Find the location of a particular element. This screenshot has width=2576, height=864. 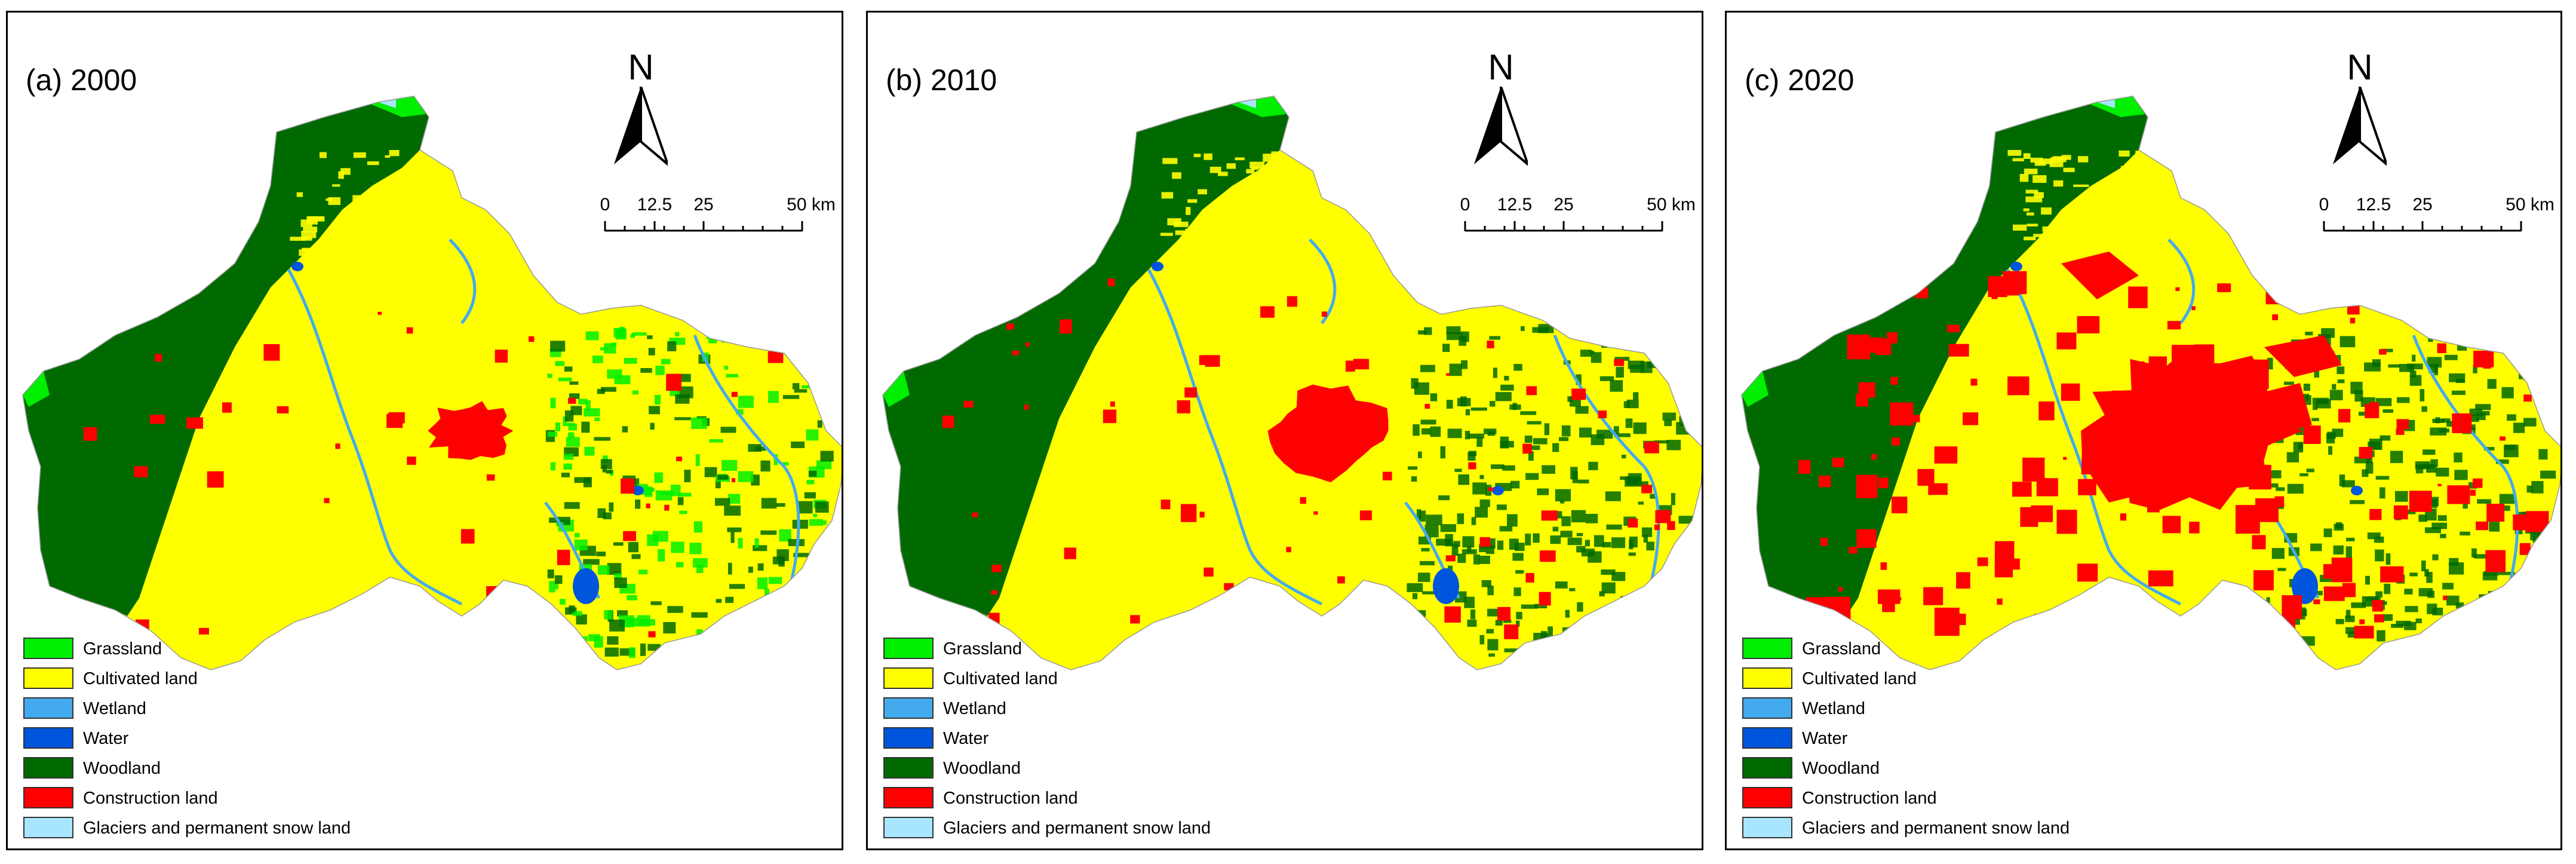

panel-title: (b) 2010 is located at coordinates (942, 80).